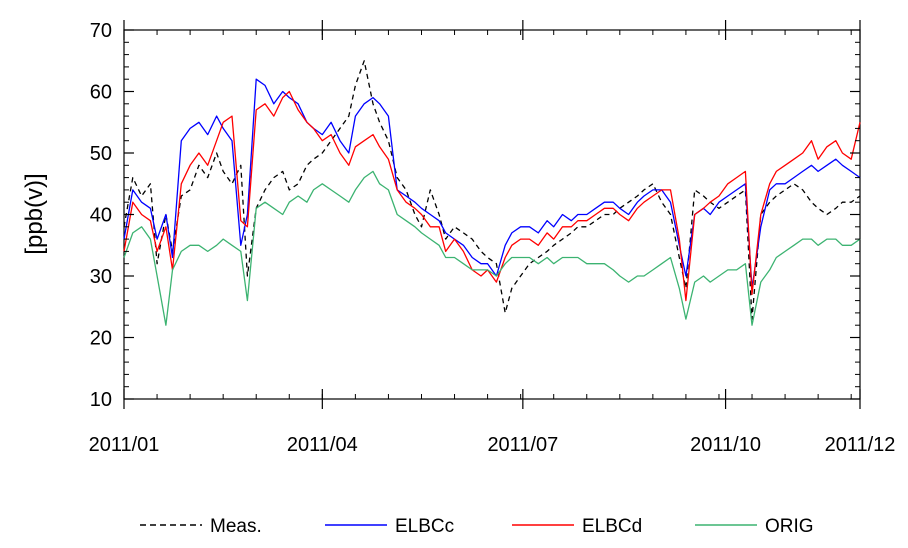 This screenshot has width=908, height=548. I want to click on y-tick-label: 50, so click(101, 154).